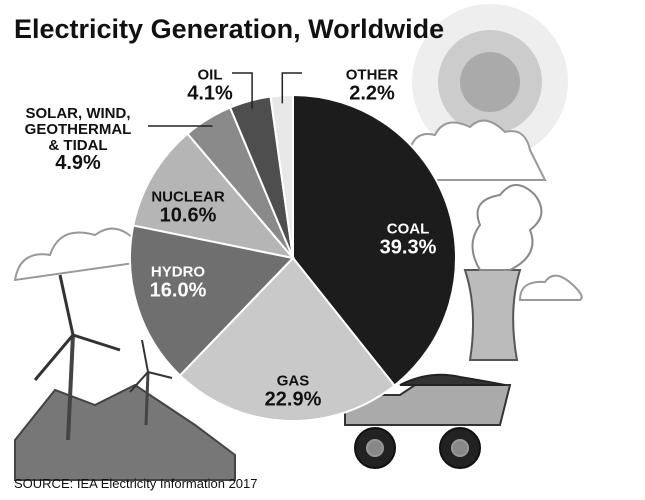 The height and width of the screenshot is (500, 645). I want to click on category-label: HYDRO, so click(178, 272).